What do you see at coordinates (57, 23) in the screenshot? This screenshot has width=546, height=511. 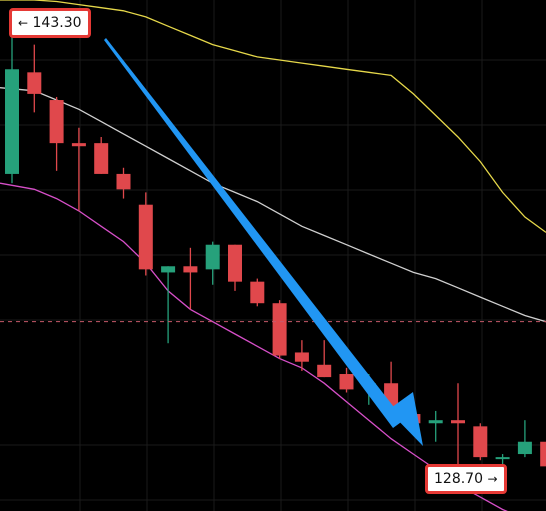 I see `high-price-value: 143.30` at bounding box center [57, 23].